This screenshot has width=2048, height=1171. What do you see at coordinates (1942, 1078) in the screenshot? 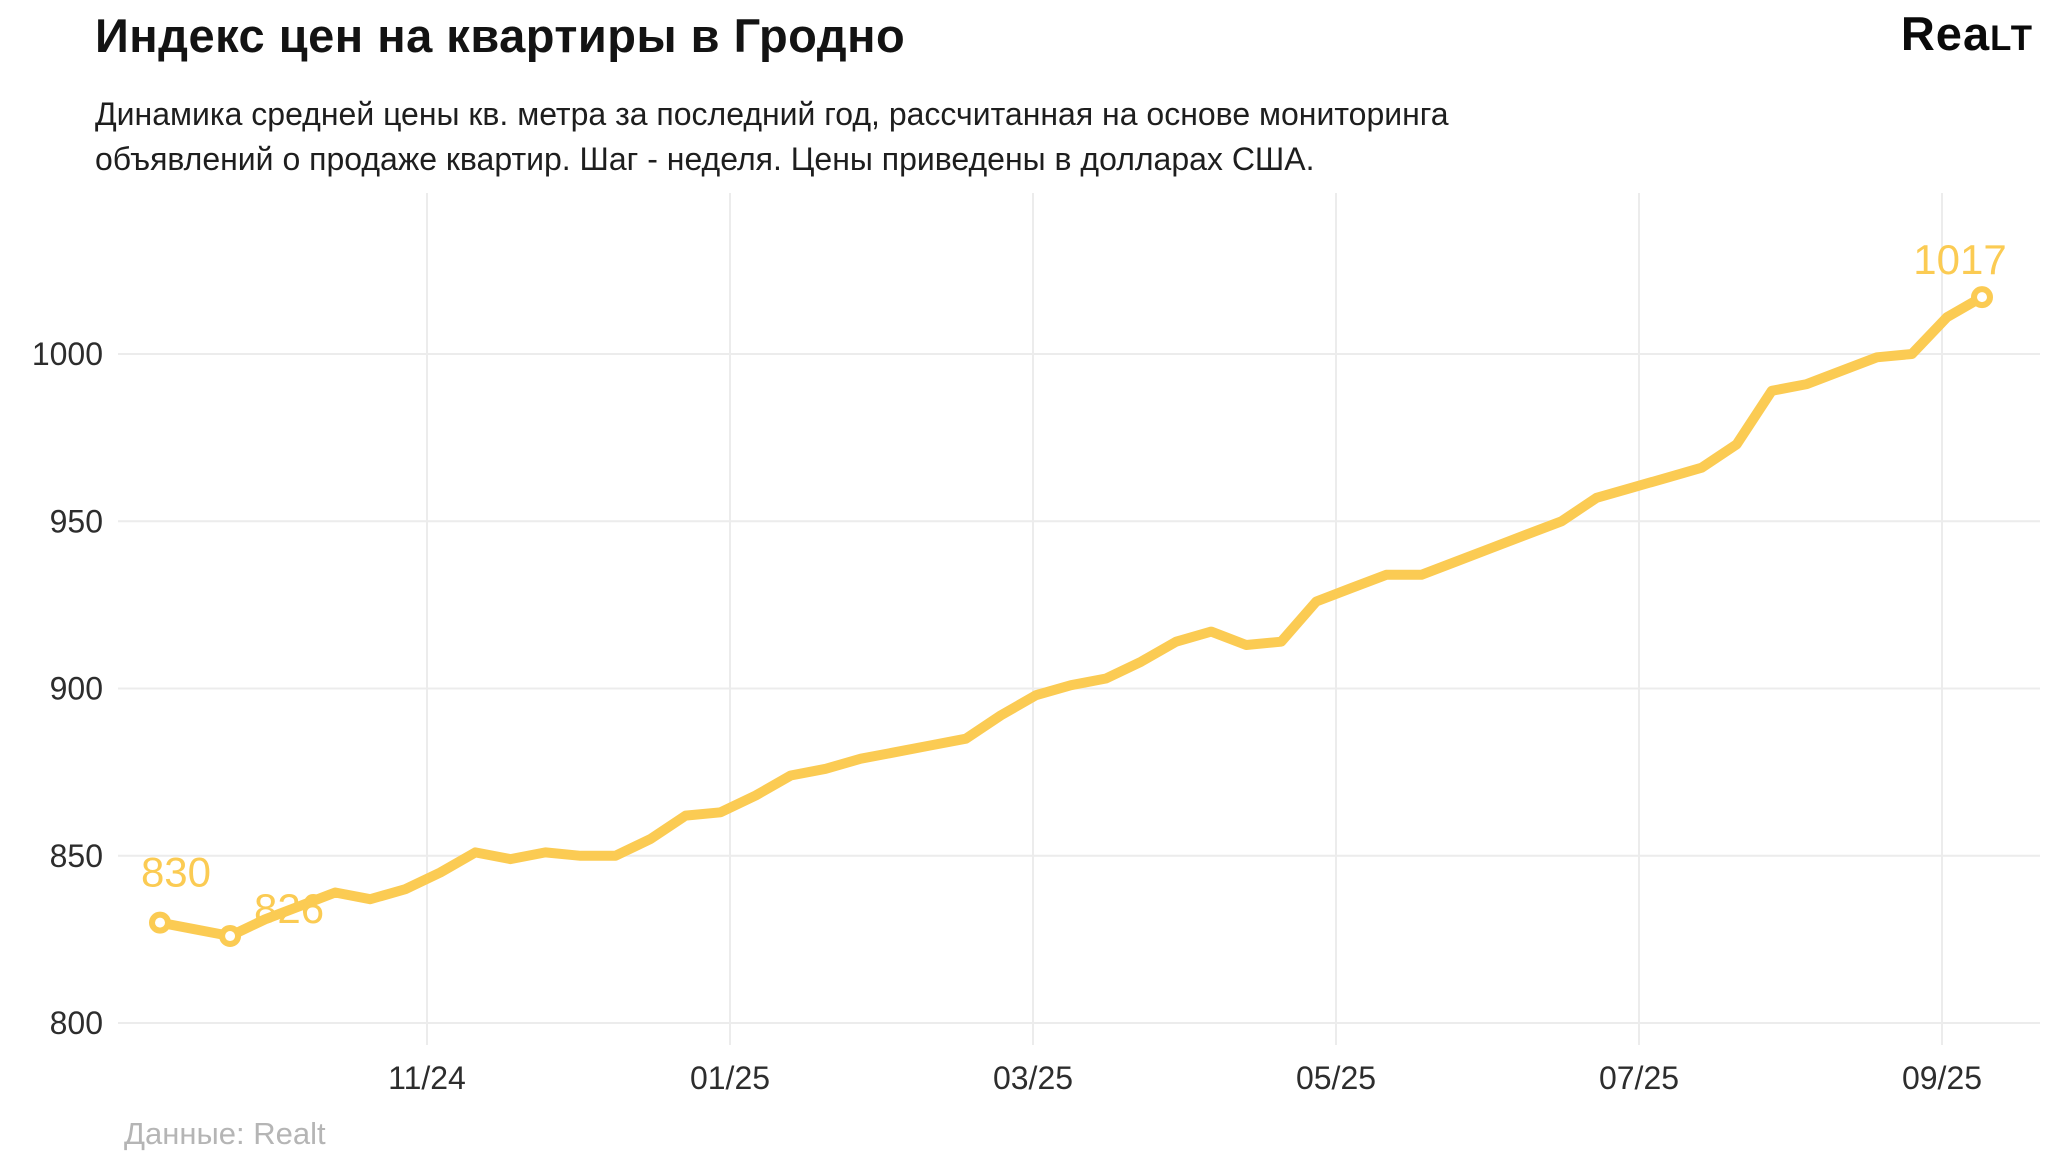
I see `x-axis-label-09/25: 09/25` at bounding box center [1942, 1078].